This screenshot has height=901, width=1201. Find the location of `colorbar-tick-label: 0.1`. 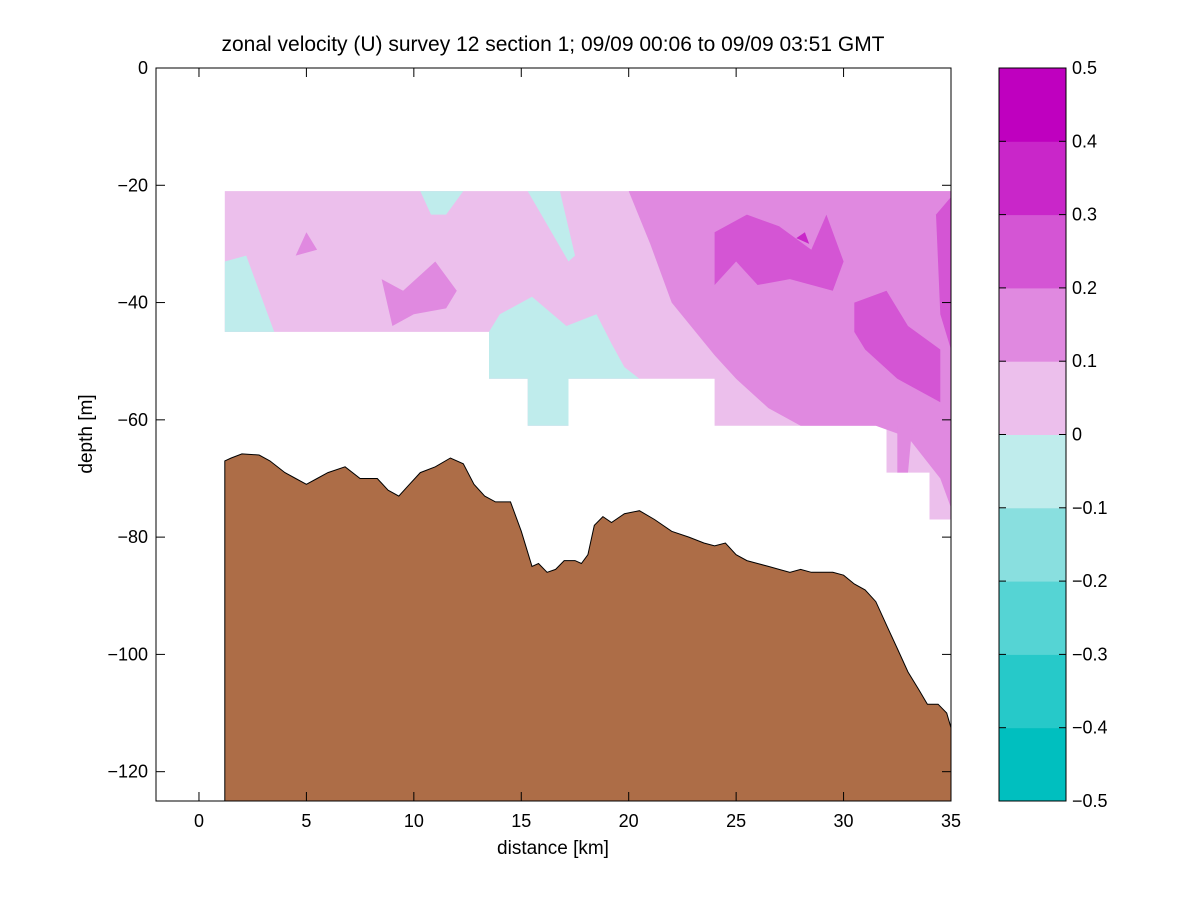

colorbar-tick-label: 0.1 is located at coordinates (1084, 361).